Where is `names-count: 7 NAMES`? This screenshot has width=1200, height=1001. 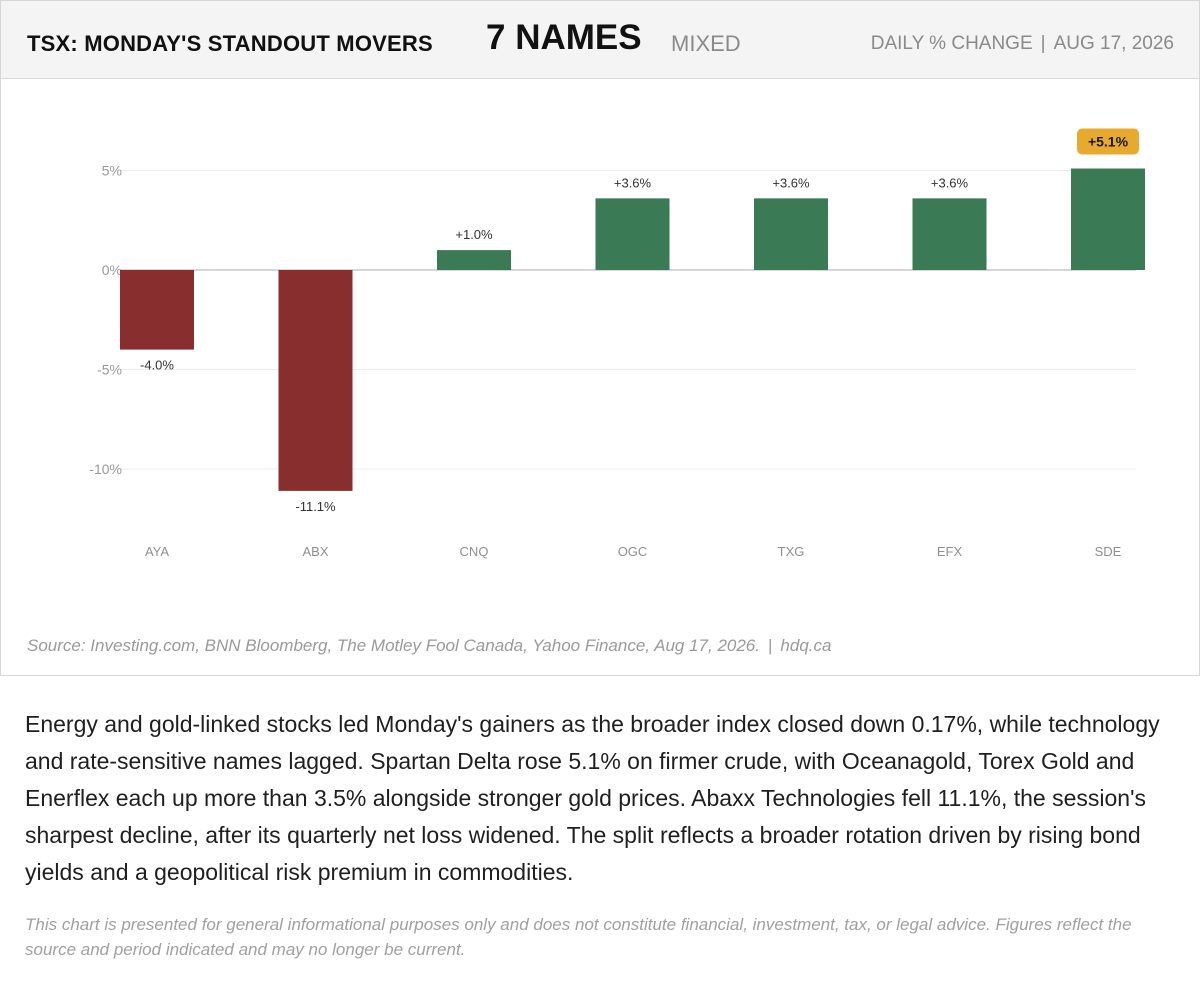
names-count: 7 NAMES is located at coordinates (564, 37).